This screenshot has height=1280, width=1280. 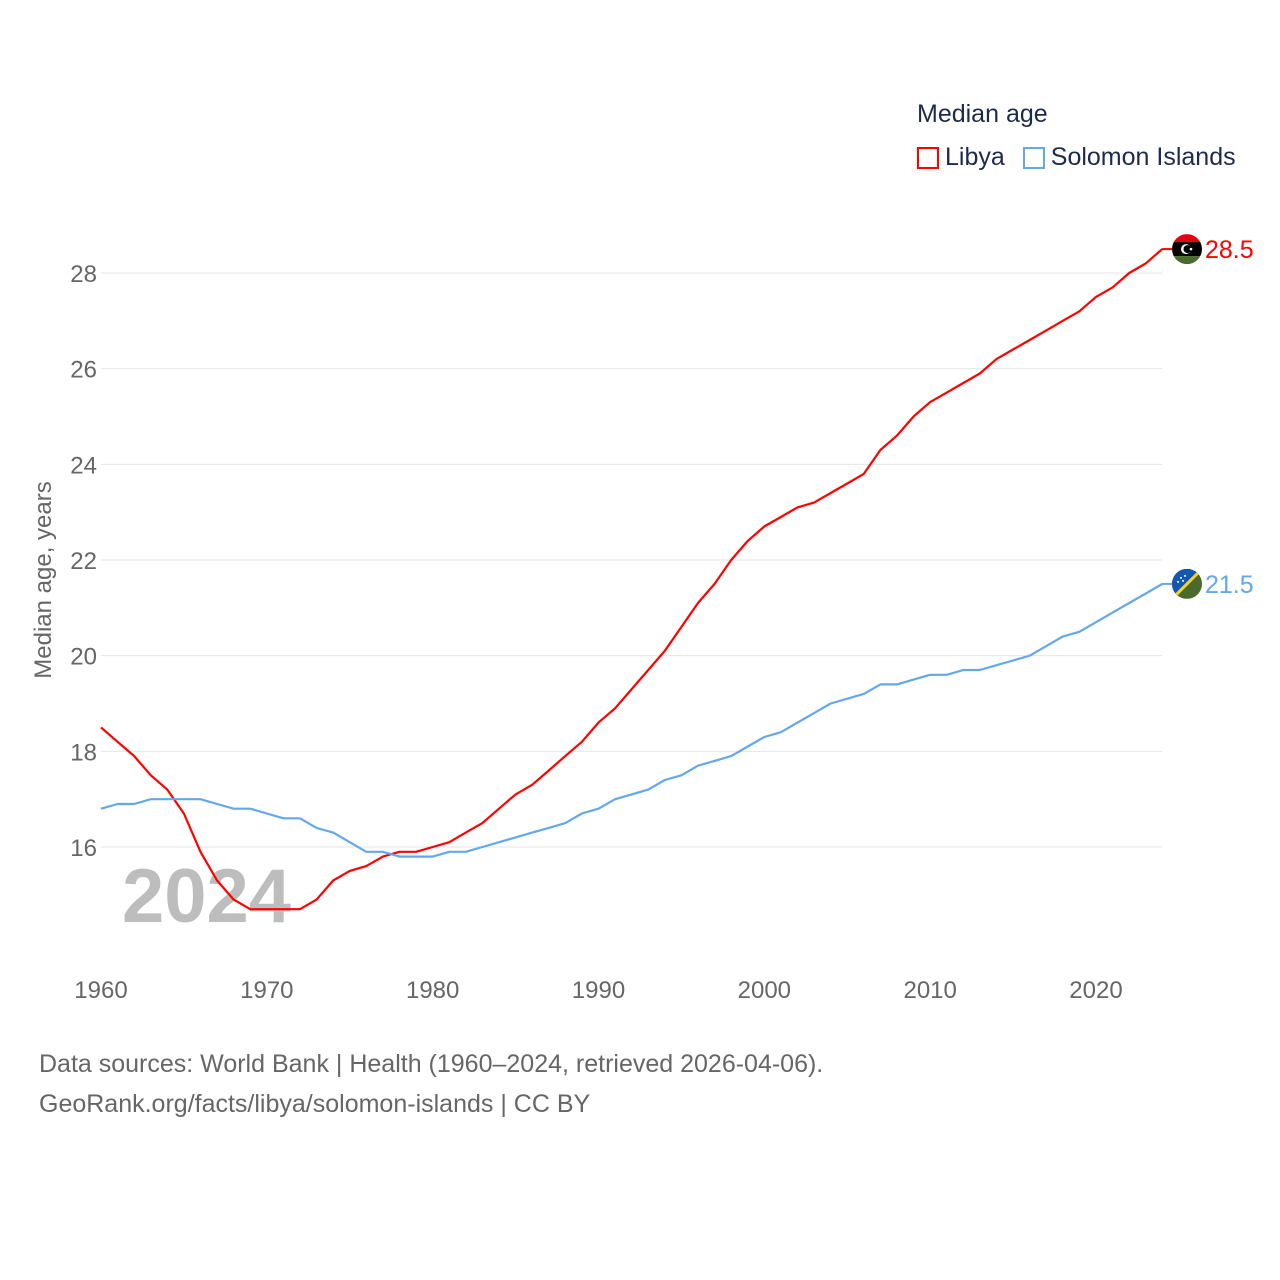 I want to click on year-watermark: 2024, so click(x=206, y=896).